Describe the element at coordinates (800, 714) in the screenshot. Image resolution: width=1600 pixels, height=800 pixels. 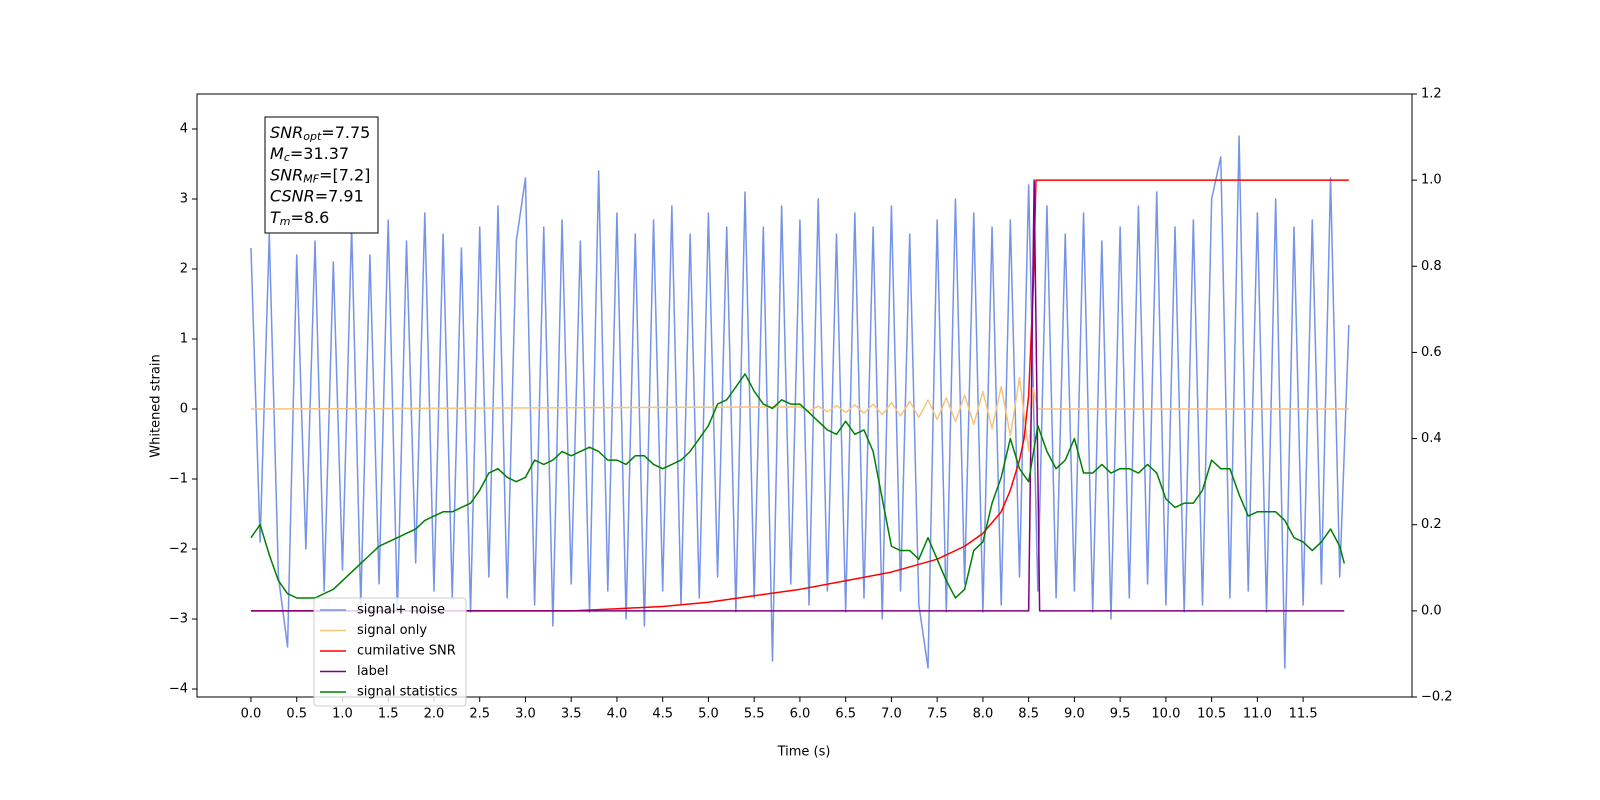
I see `x-tick-label: 6.0` at that location.